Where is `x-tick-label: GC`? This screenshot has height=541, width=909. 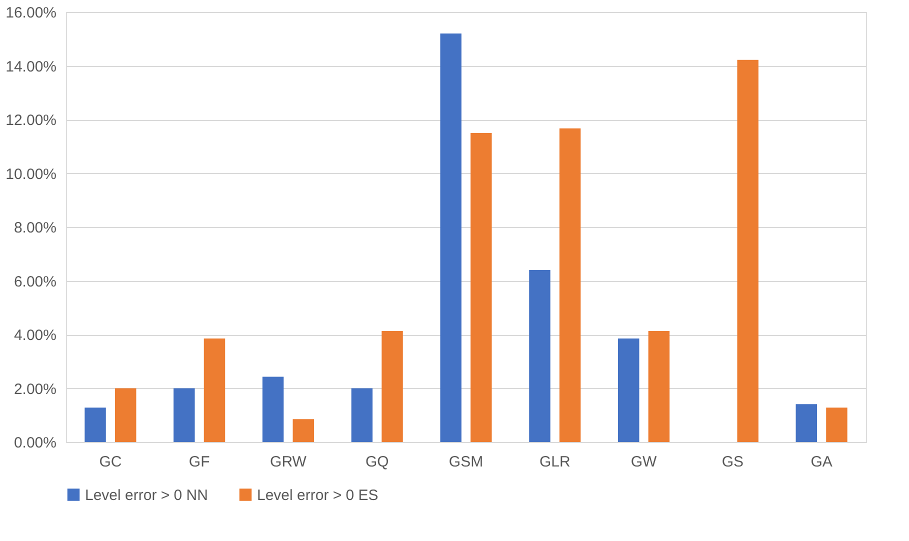
x-tick-label: GC is located at coordinates (110, 462).